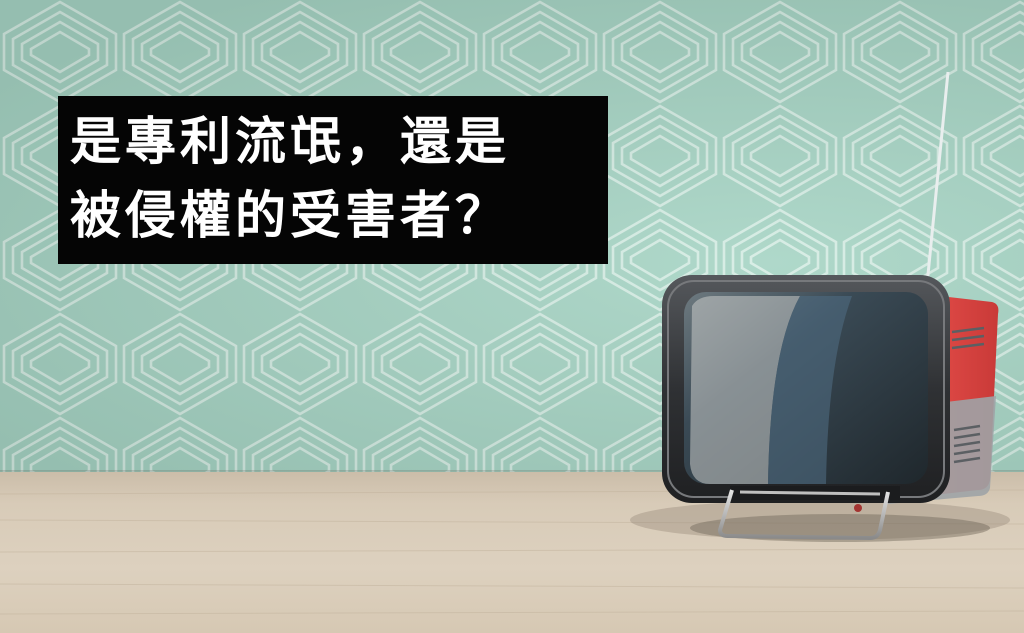 This screenshot has width=1024, height=633. What do you see at coordinates (290, 216) in the screenshot?
I see `headline-line-2: 被侵權的受害者？` at bounding box center [290, 216].